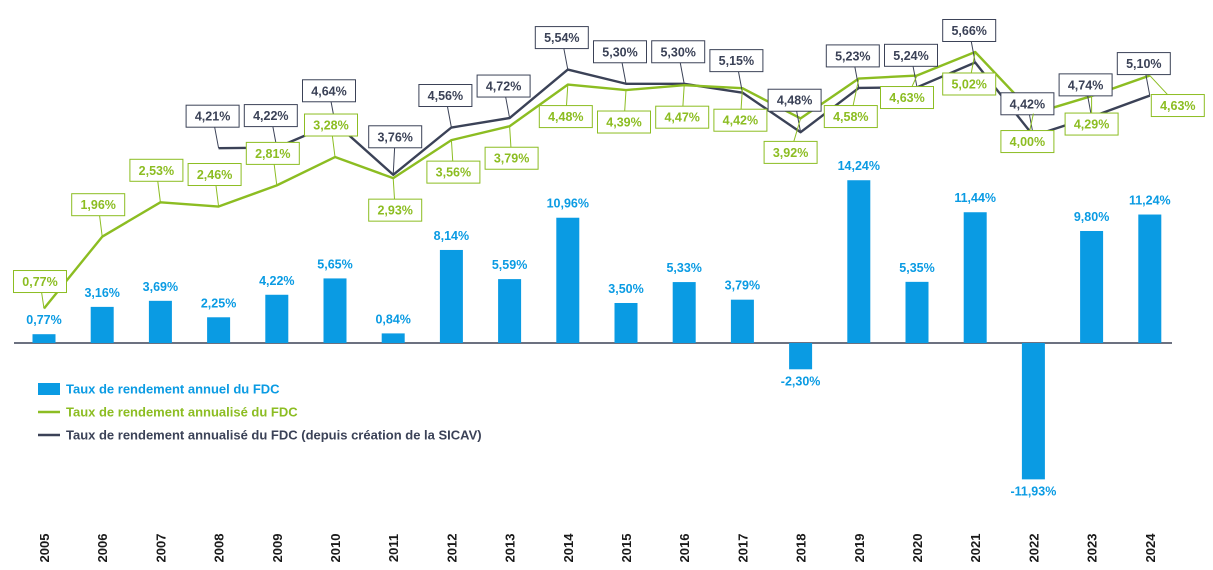 The image size is (1213, 570). What do you see at coordinates (160, 287) in the screenshot?
I see `bar-label-2007: 3,69%` at bounding box center [160, 287].